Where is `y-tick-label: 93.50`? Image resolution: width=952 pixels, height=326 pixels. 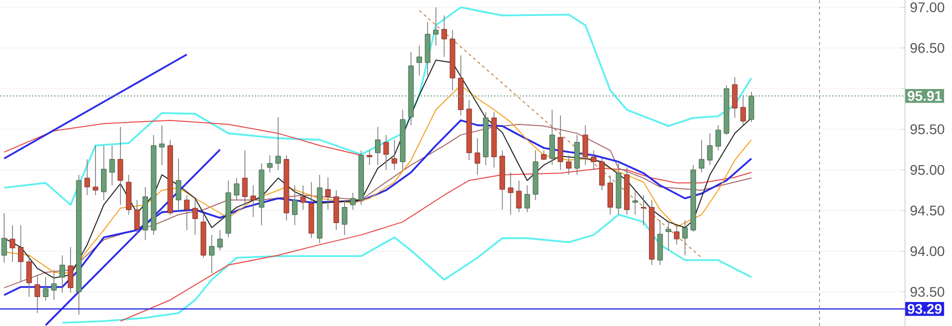 y-tick-label: 93.50 is located at coordinates (927, 291).